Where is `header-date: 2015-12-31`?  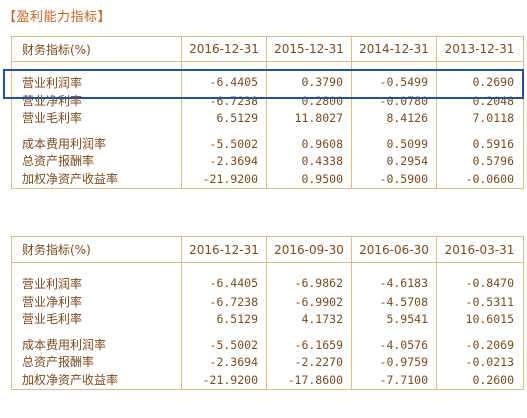 header-date: 2015-12-31 is located at coordinates (309, 49).